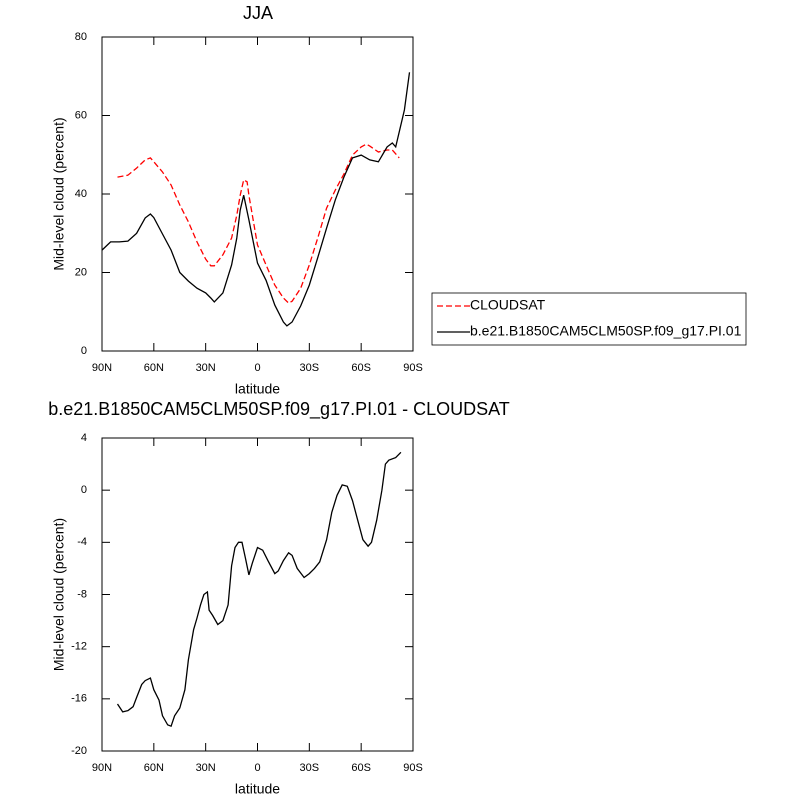  What do you see at coordinates (79, 647) in the screenshot?
I see `y-tick-label: -12` at bounding box center [79, 647].